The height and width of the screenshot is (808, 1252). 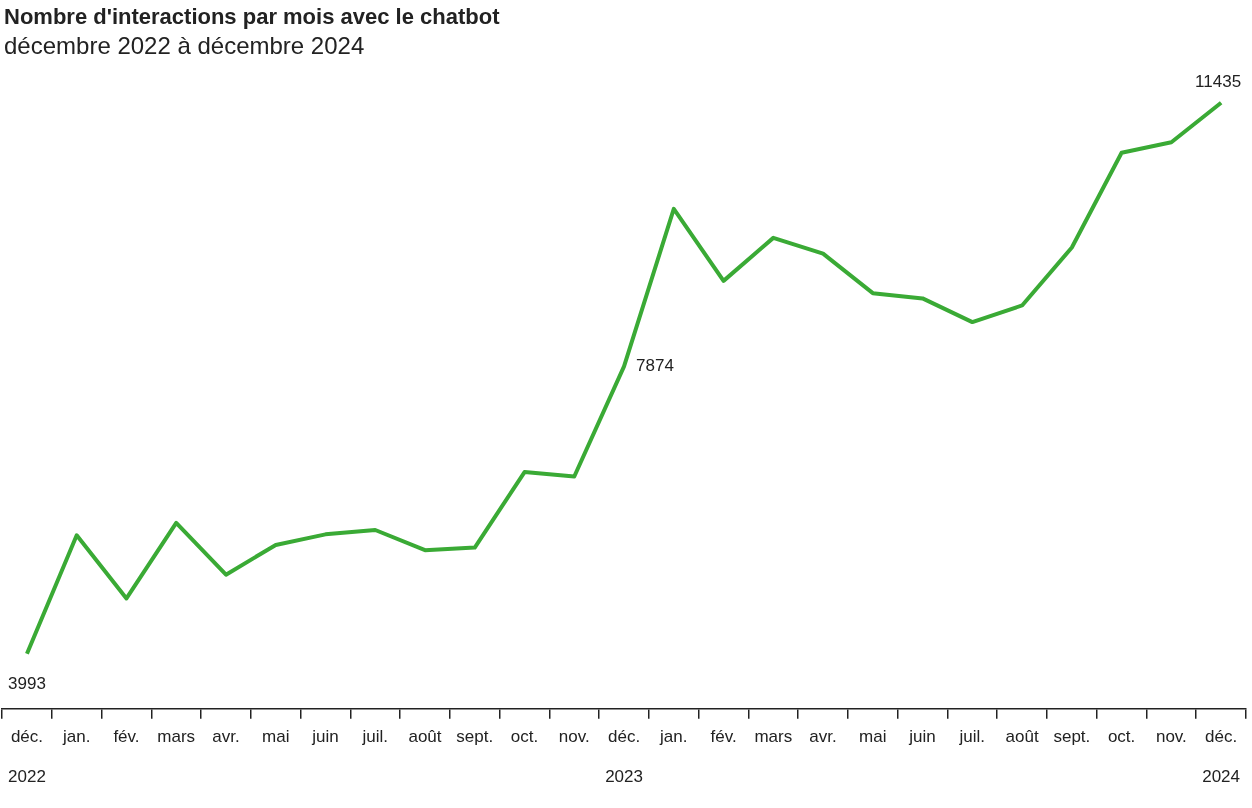 What do you see at coordinates (27, 683) in the screenshot?
I see `data-label: 3993` at bounding box center [27, 683].